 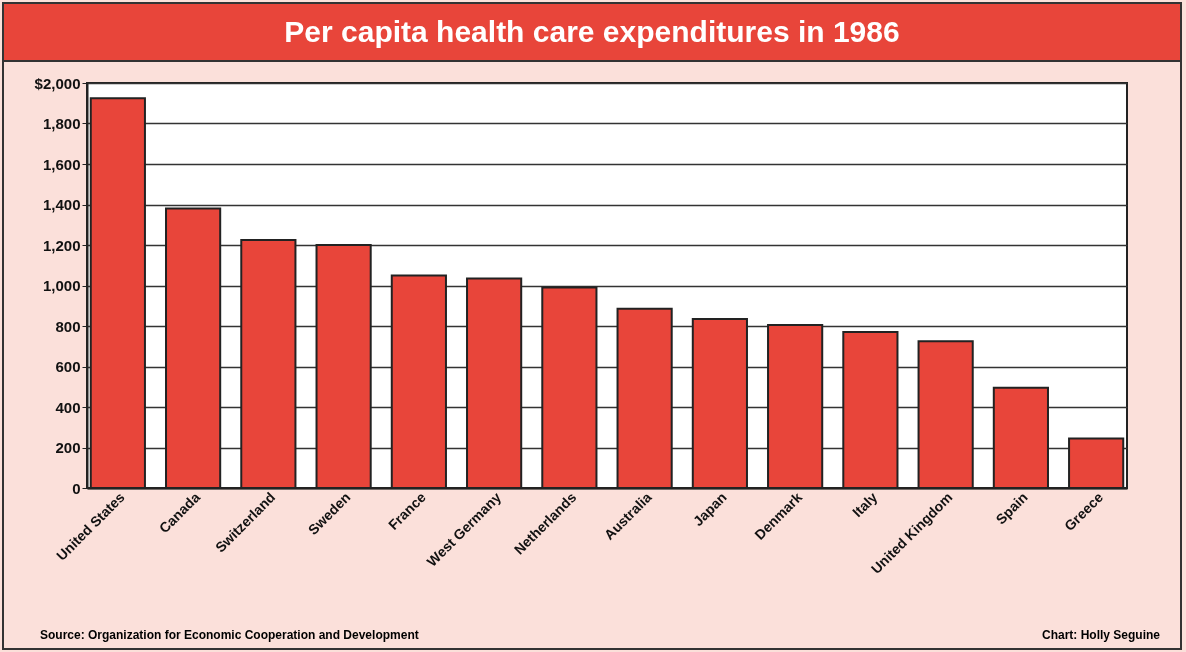 I want to click on y-tick-label: 400, so click(x=68, y=407).